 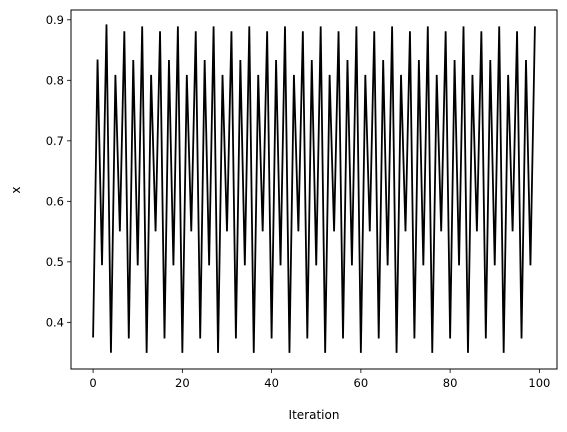 What do you see at coordinates (58, 171) in the screenshot?
I see `y-axis: 0.4 0.5 0.6 0.7 0.8 0.9` at bounding box center [58, 171].